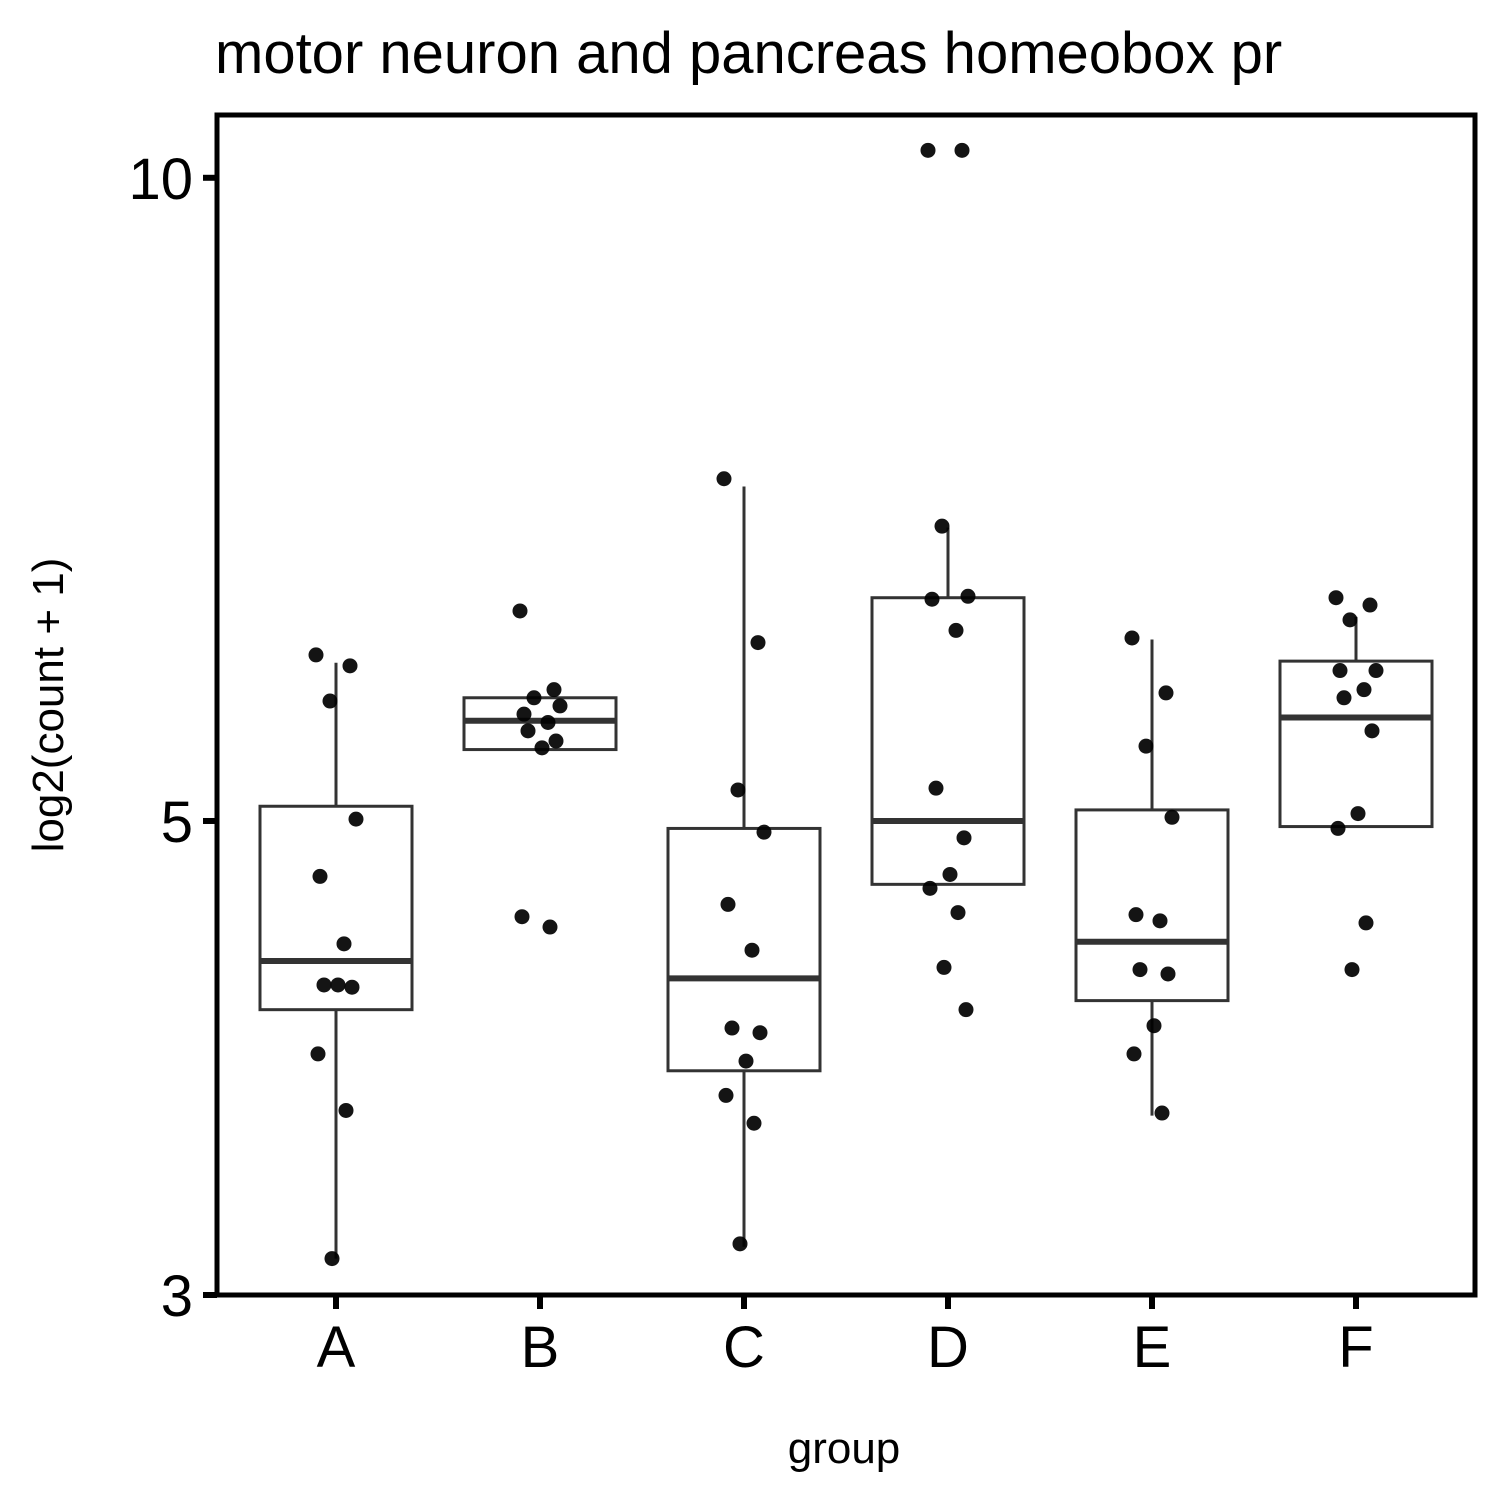  What do you see at coordinates (948, 741) in the screenshot?
I see `box-D` at bounding box center [948, 741].